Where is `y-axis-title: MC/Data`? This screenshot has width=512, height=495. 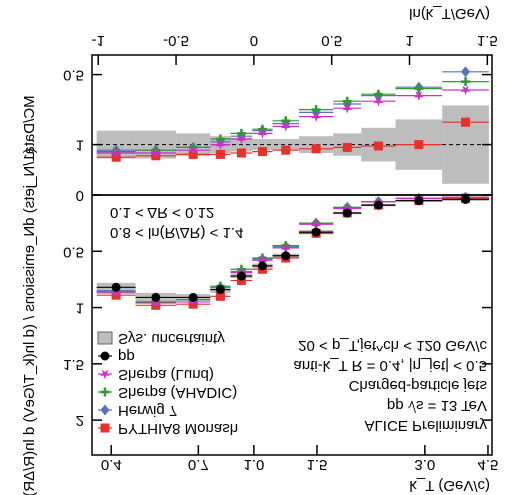
y-axis-title: MC/Data is located at coordinates (29, 125).